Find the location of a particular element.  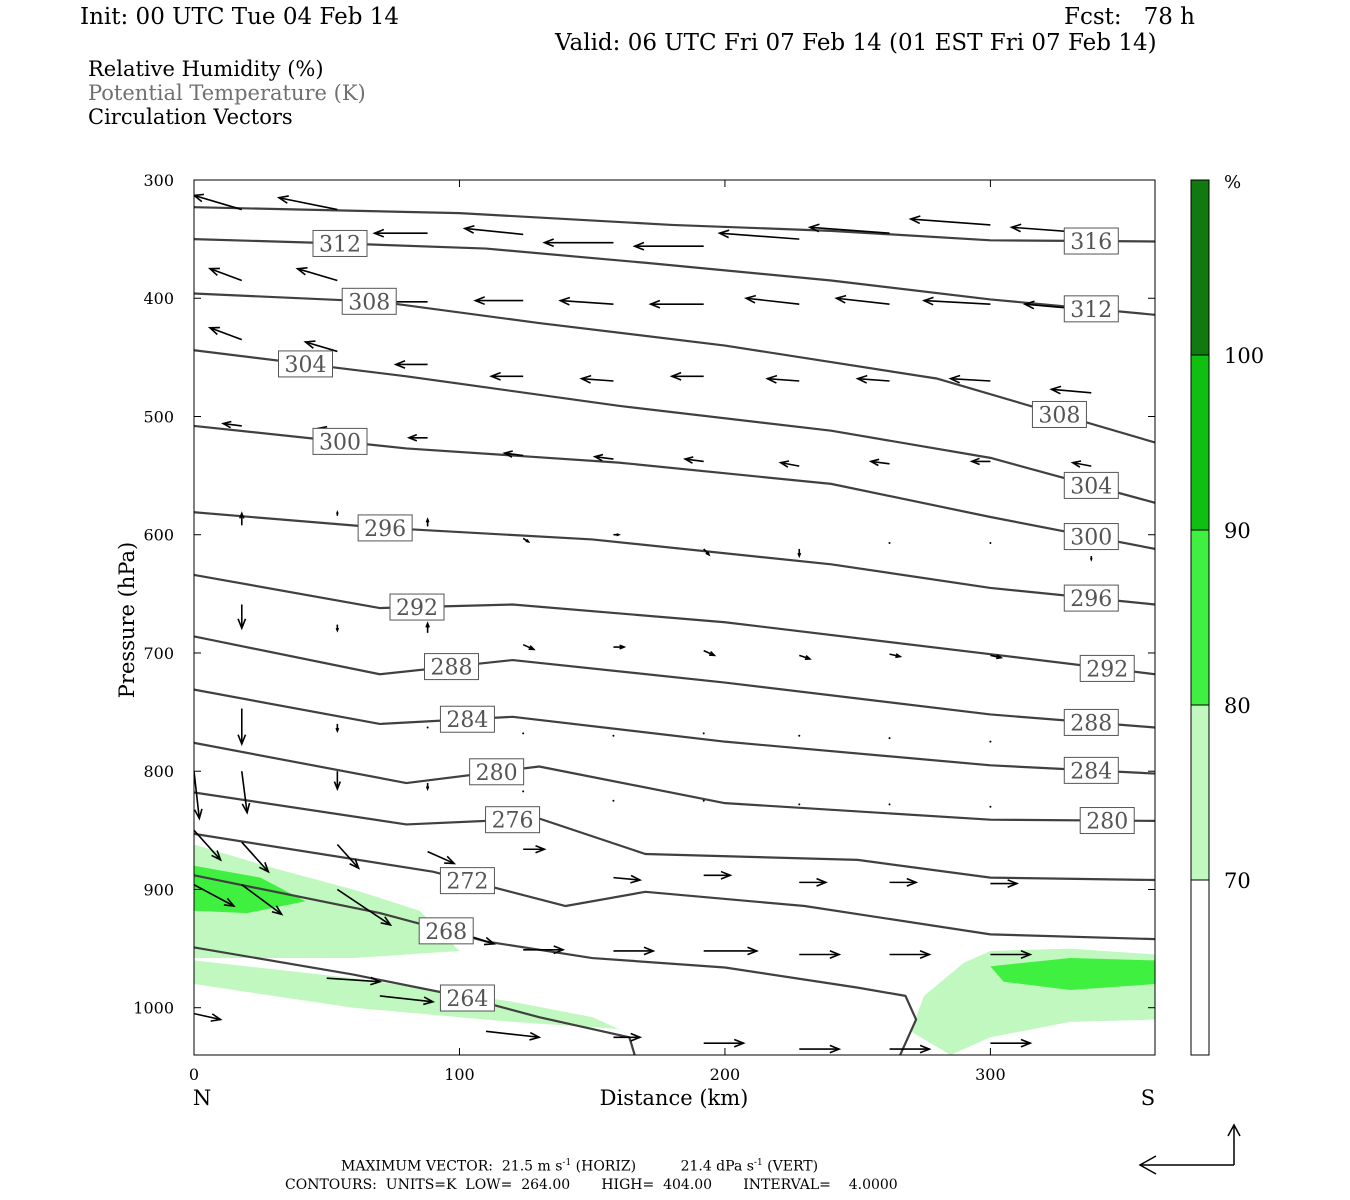

isentrope-label-text: 308 is located at coordinates (369, 302).